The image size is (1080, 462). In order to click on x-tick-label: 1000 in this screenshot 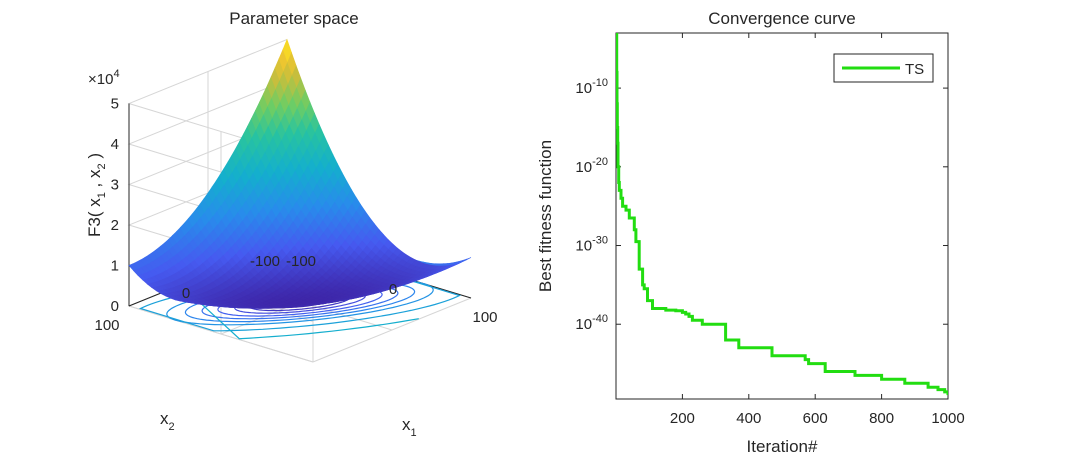, I will do `click(947, 418)`.